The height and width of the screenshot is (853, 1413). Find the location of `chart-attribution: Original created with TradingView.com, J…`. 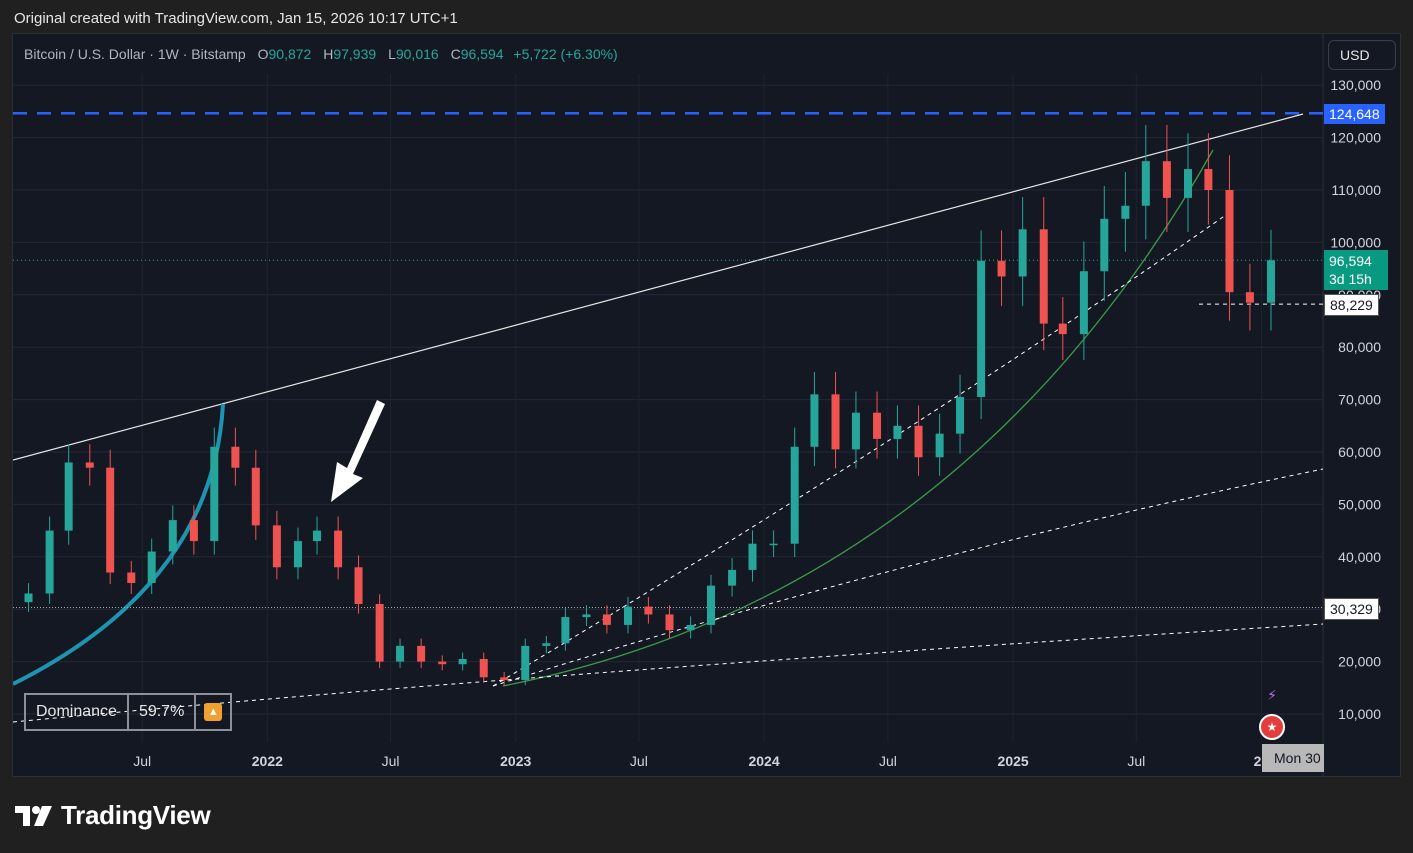

chart-attribution: Original created with TradingView.com, J… is located at coordinates (236, 18).